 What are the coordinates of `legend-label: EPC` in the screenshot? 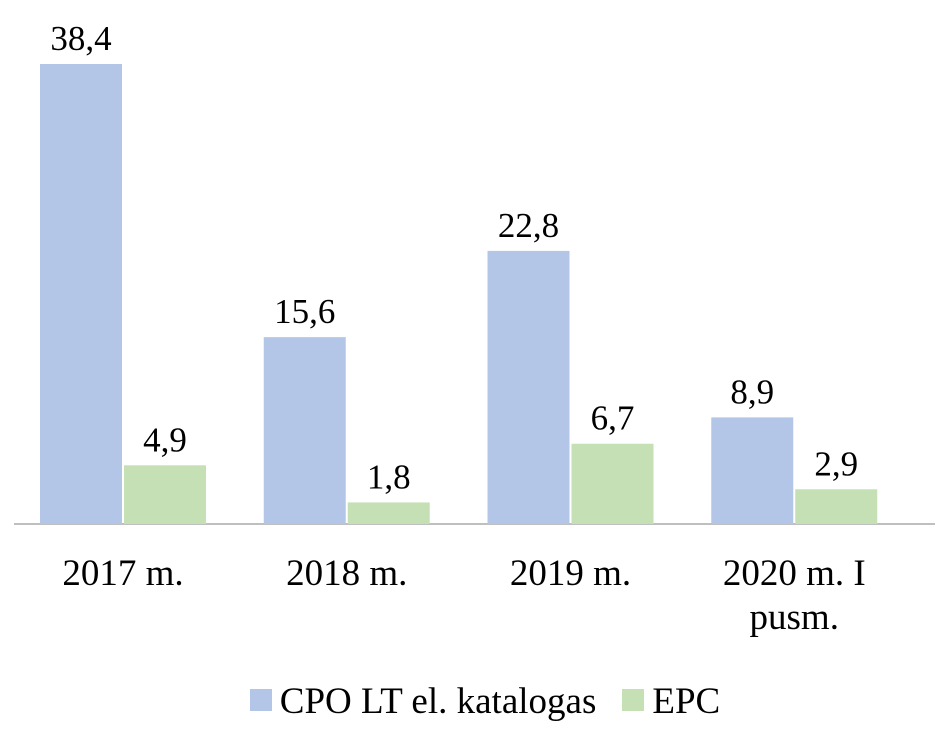 It's located at (686, 701).